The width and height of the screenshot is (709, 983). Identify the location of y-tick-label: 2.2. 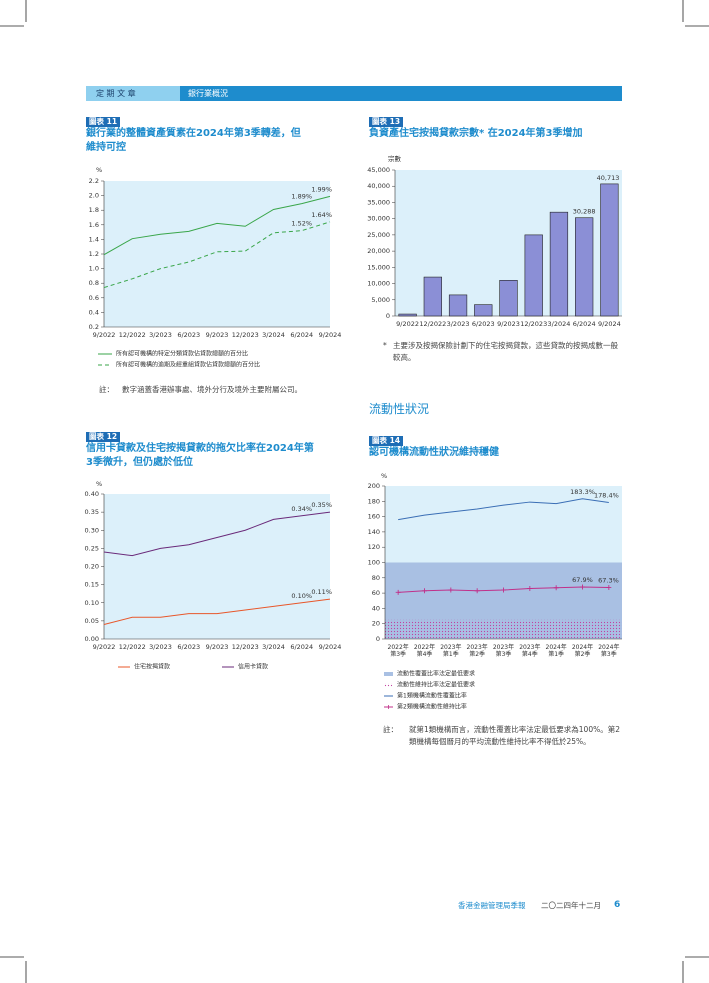
(94, 181).